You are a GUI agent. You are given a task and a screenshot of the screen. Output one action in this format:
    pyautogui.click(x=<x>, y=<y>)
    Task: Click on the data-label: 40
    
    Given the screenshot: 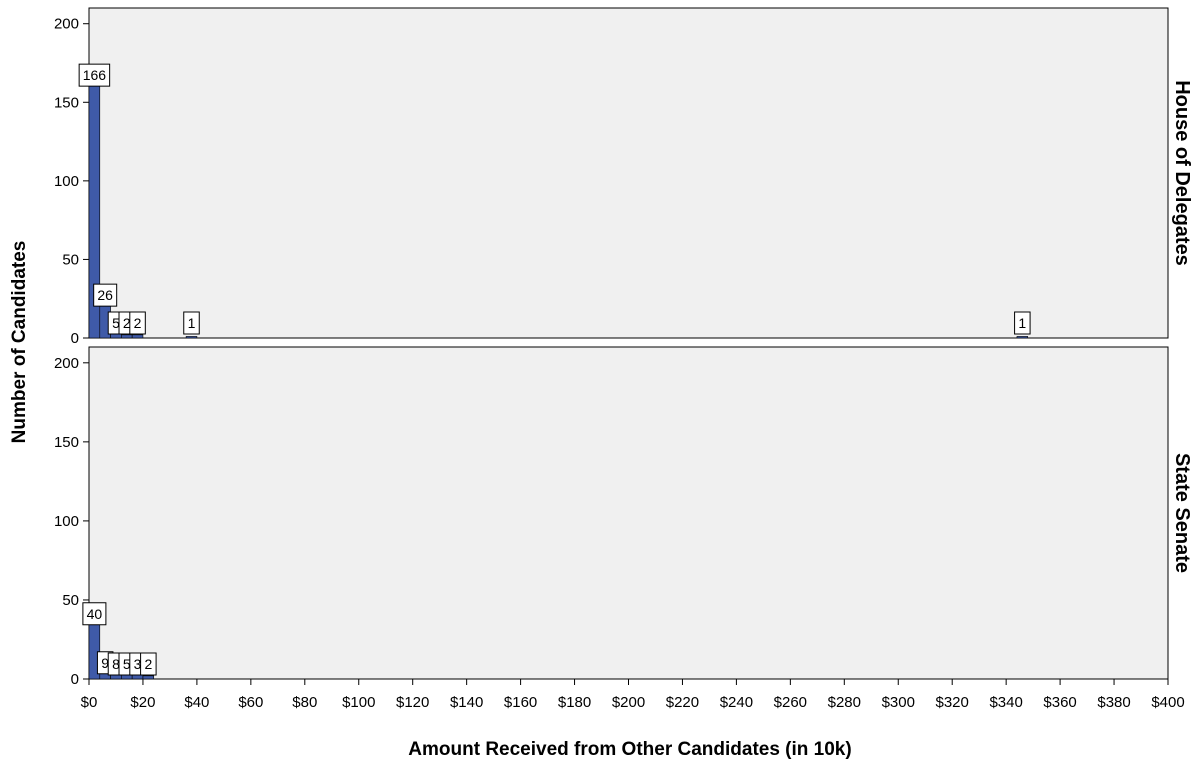 What is the action you would take?
    pyautogui.click(x=95, y=614)
    